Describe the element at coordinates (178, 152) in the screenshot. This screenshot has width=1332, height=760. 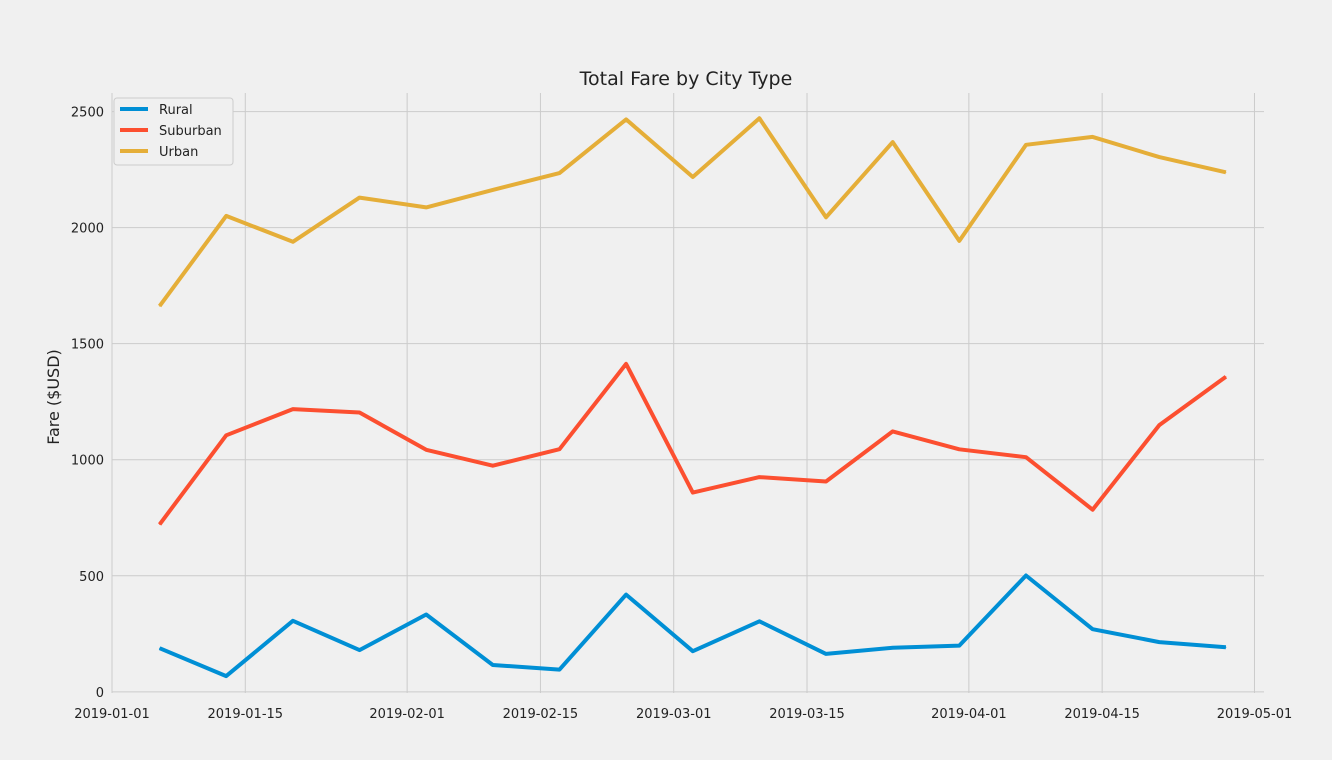
I see `legend-label-urban: Urban` at that location.